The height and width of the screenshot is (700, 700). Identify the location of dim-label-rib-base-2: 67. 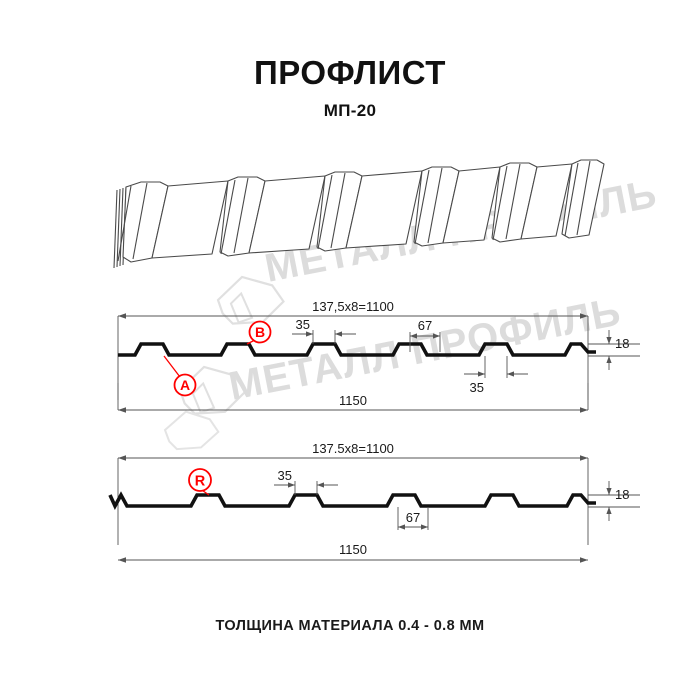
(413, 517).